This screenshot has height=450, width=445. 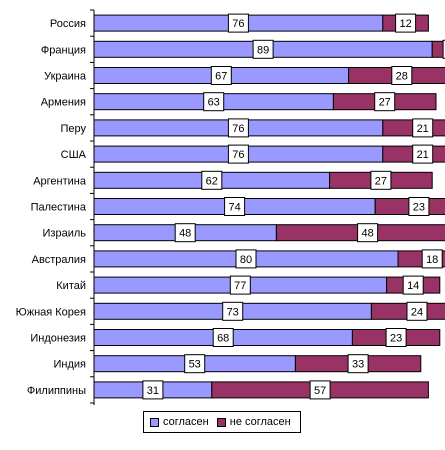 I want to click on category-label: Китай, so click(x=71, y=286).